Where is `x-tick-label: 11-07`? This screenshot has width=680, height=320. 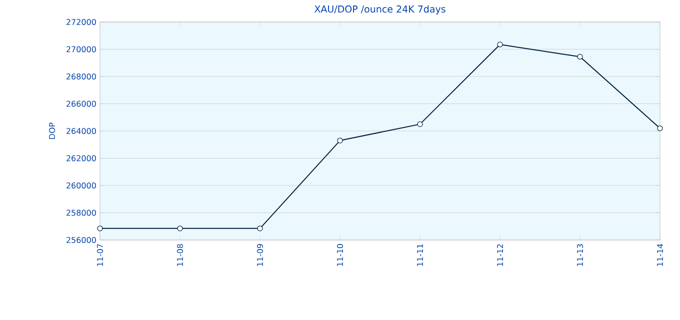 x-tick-label: 11-07 is located at coordinates (100, 255).